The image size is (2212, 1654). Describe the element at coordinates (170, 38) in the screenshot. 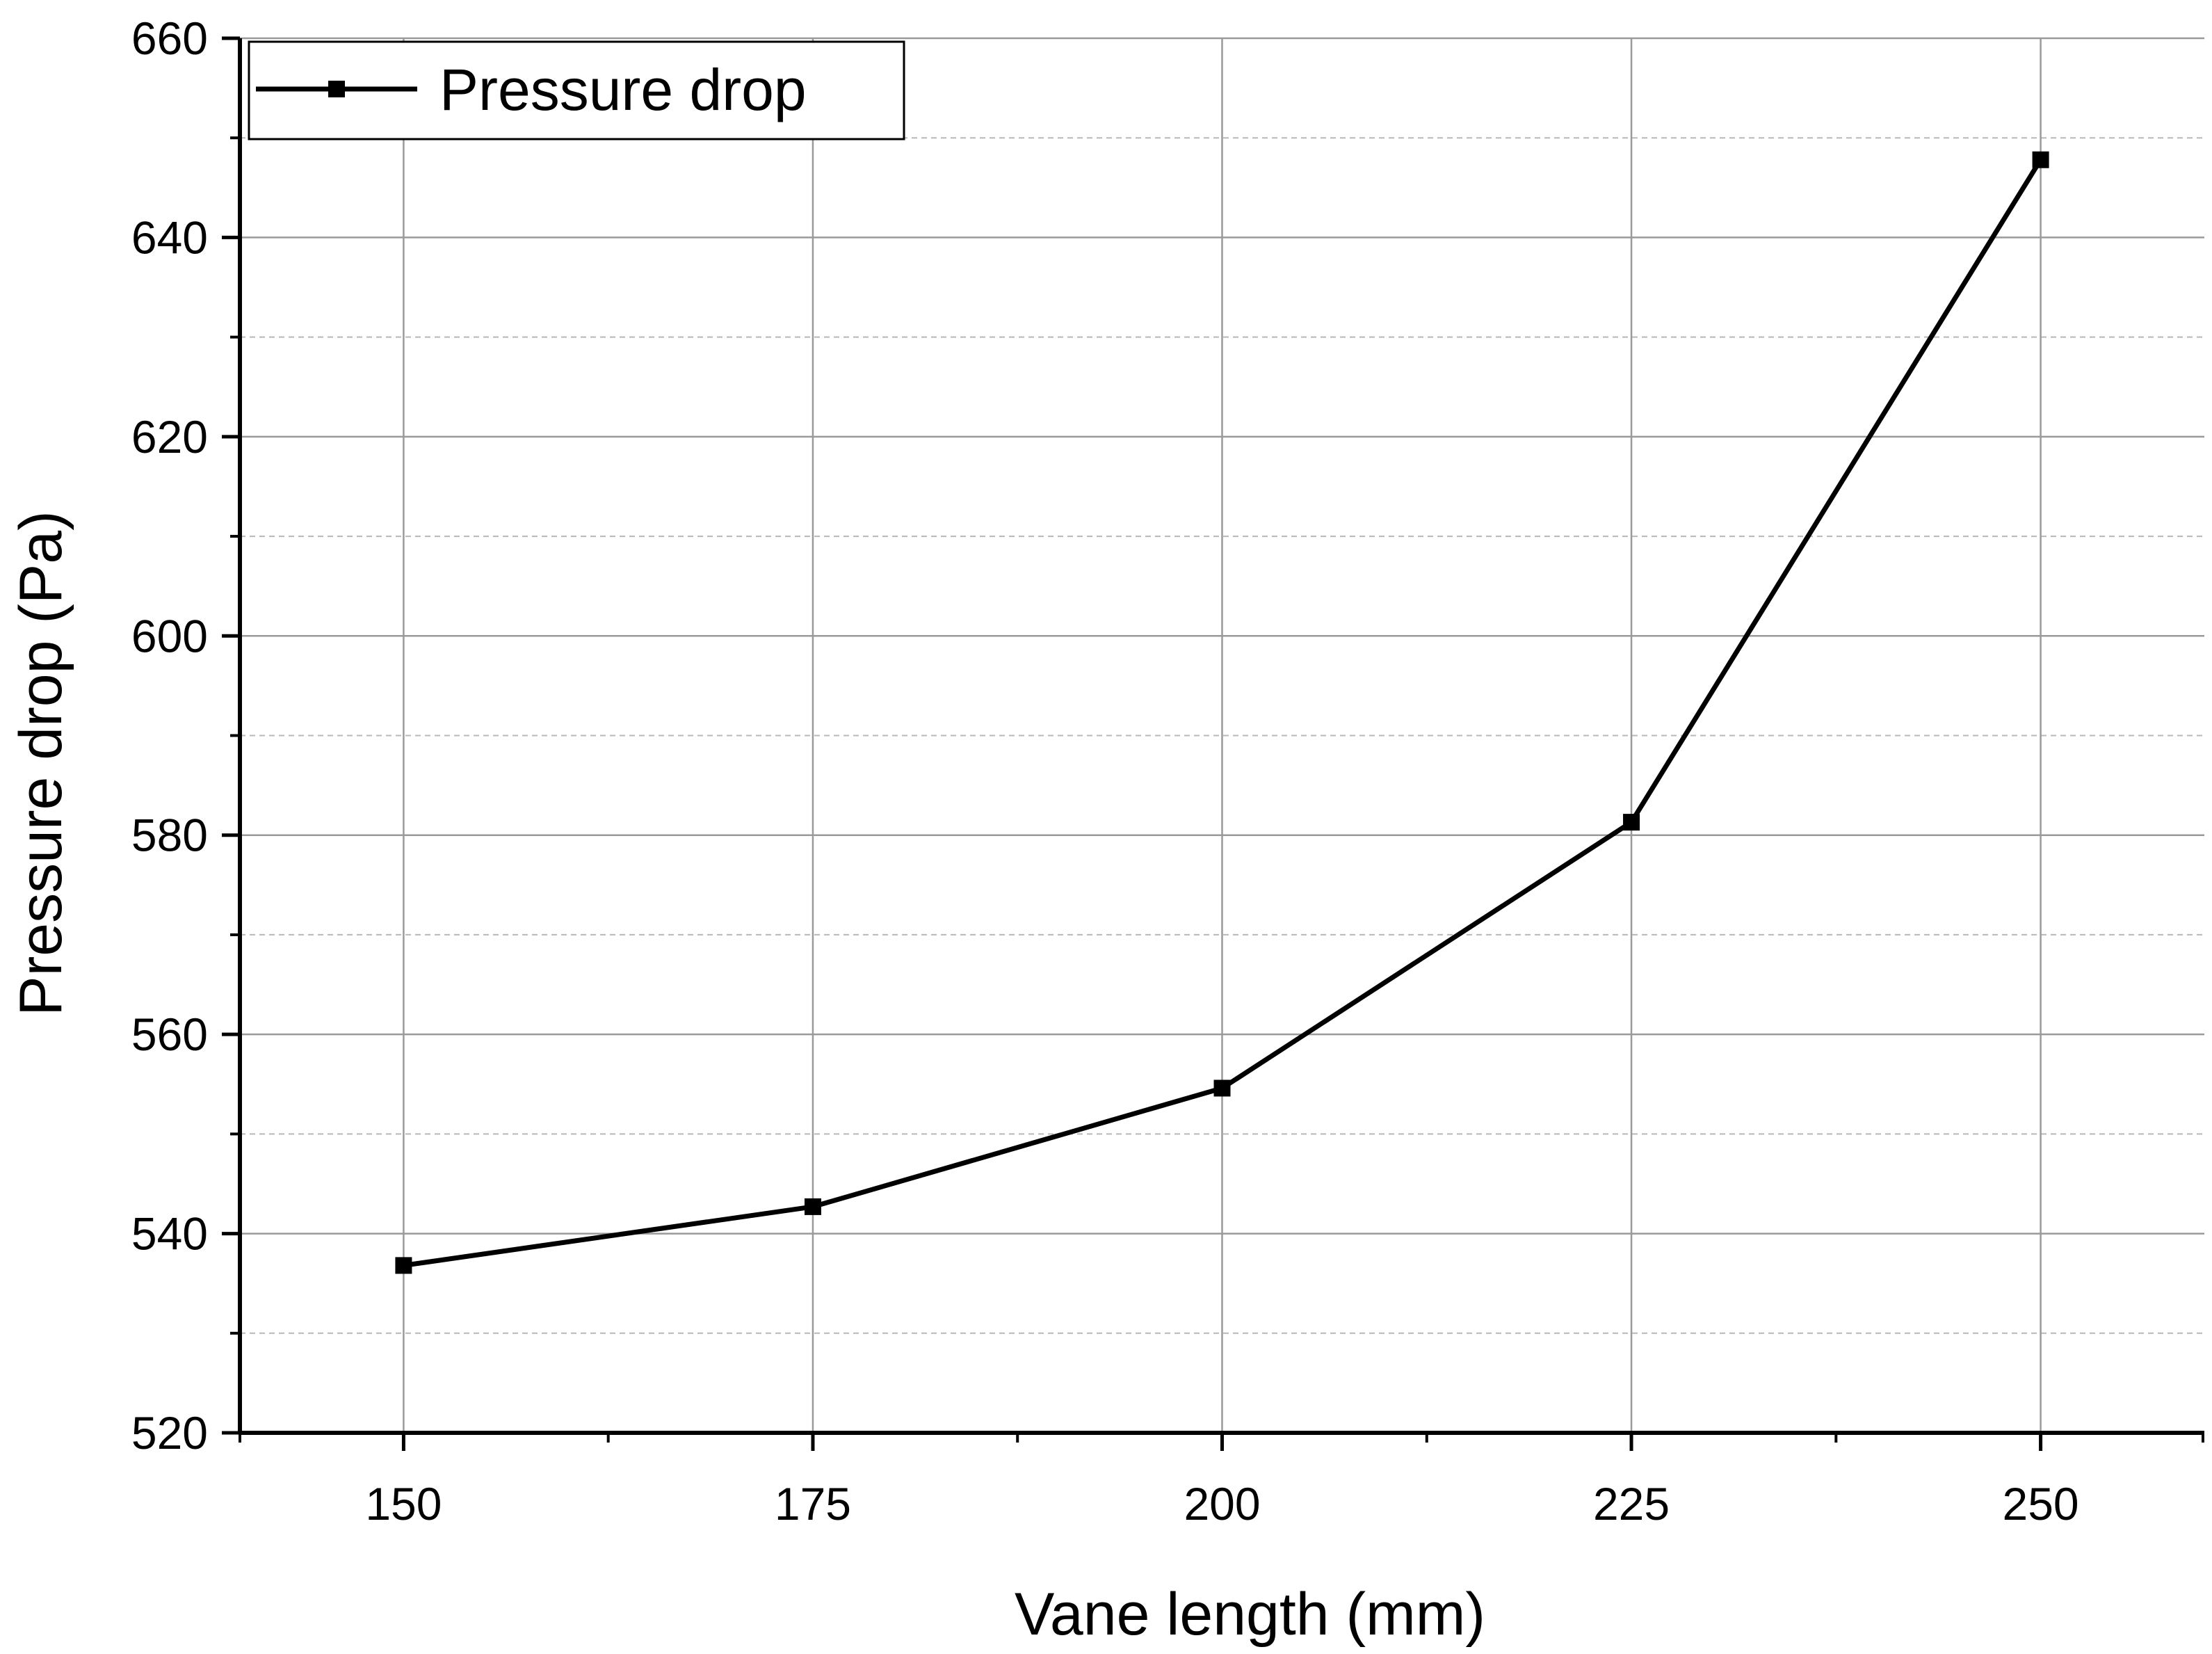

I see `y-tick-label: 660` at that location.